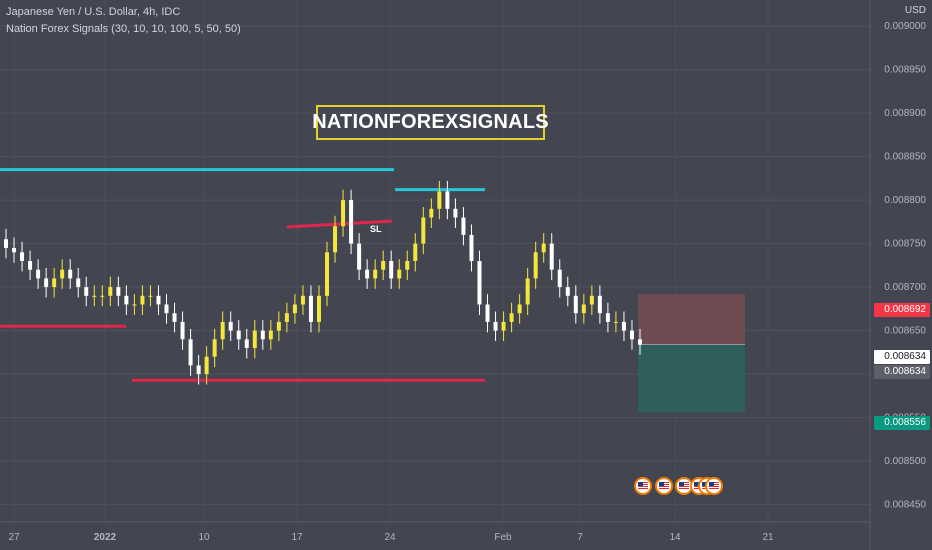 The image size is (932, 550). What do you see at coordinates (902, 372) in the screenshot?
I see `entry-price-tag: 0.008634` at bounding box center [902, 372].